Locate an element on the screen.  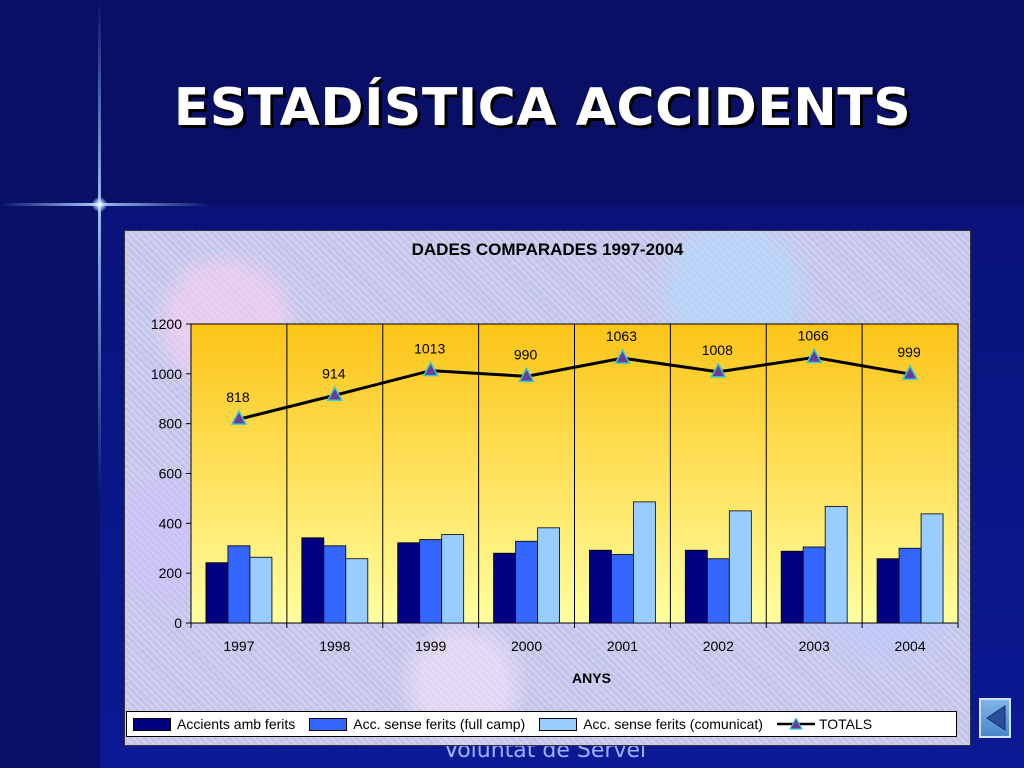
y-tick-label: 800 is located at coordinates (171, 424).